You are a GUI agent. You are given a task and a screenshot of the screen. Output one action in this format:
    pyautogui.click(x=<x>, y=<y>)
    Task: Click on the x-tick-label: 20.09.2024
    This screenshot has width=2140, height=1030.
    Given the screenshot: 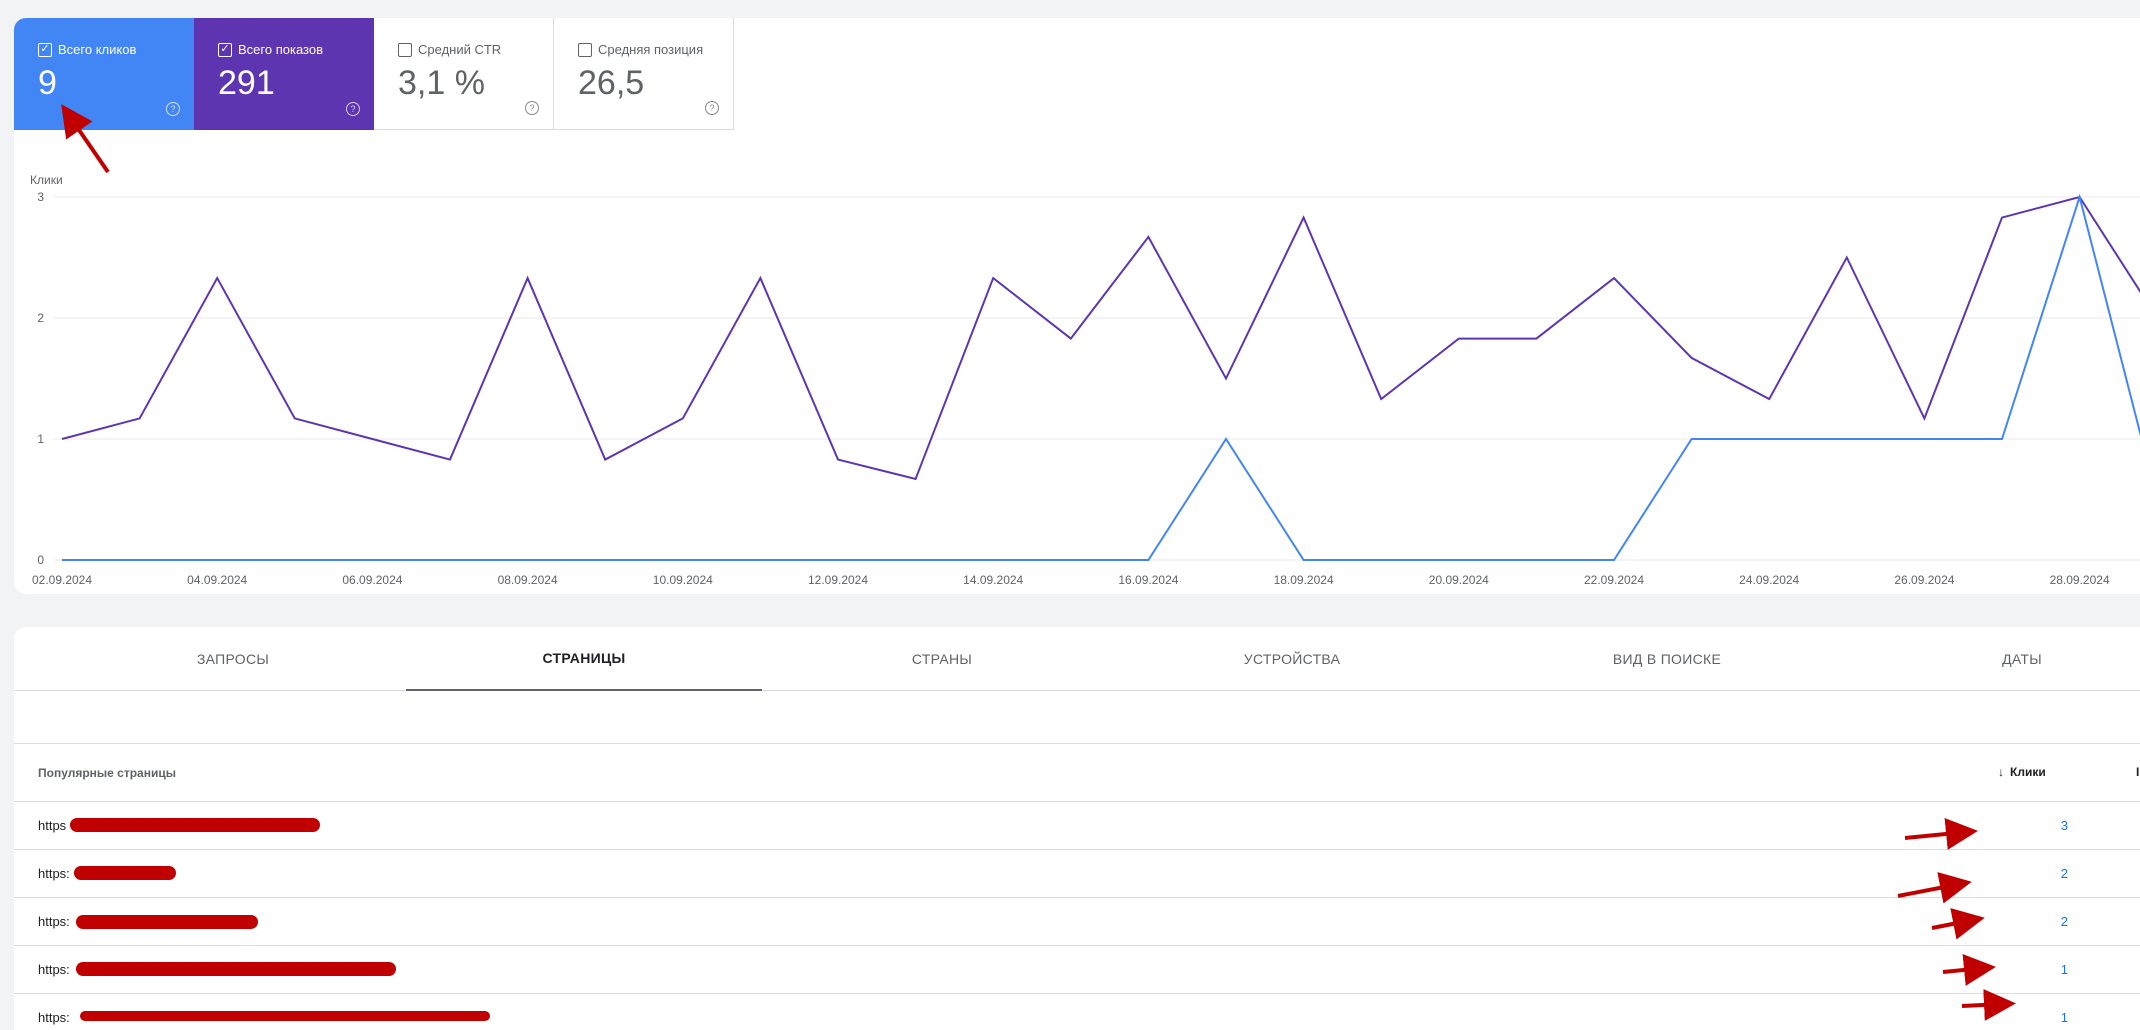 What is the action you would take?
    pyautogui.click(x=1459, y=580)
    